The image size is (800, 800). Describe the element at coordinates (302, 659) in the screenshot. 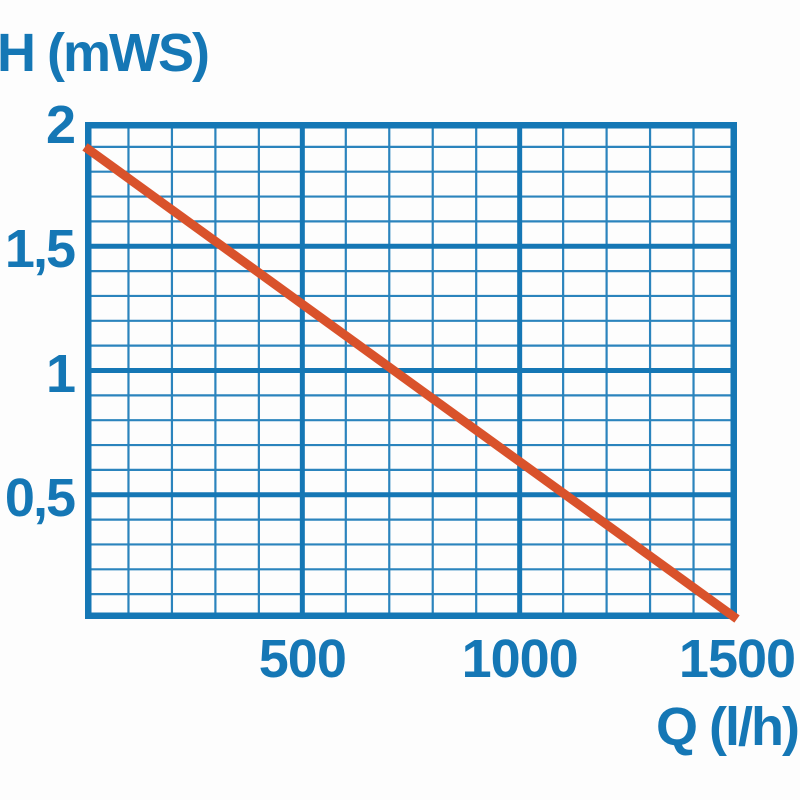

I see `x-tick-label: 500` at that location.